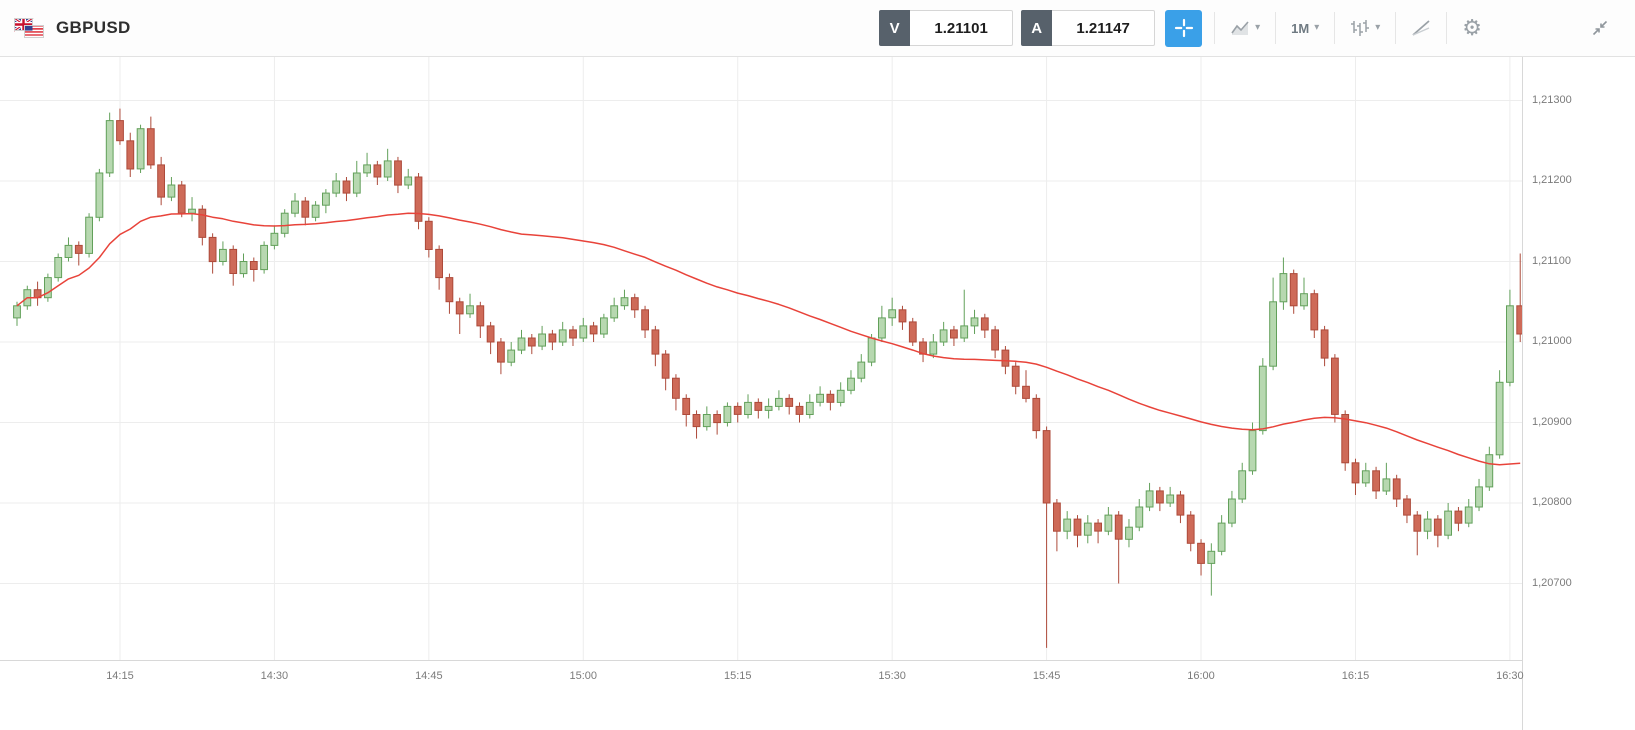 The height and width of the screenshot is (730, 1635). Describe the element at coordinates (946, 28) in the screenshot. I see `sell-quote-button: V 1.21101` at that location.